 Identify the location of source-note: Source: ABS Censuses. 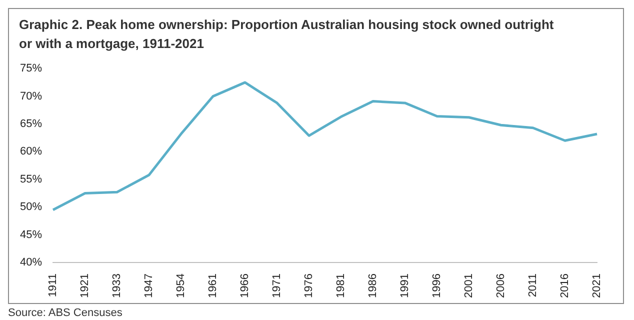
(66, 313).